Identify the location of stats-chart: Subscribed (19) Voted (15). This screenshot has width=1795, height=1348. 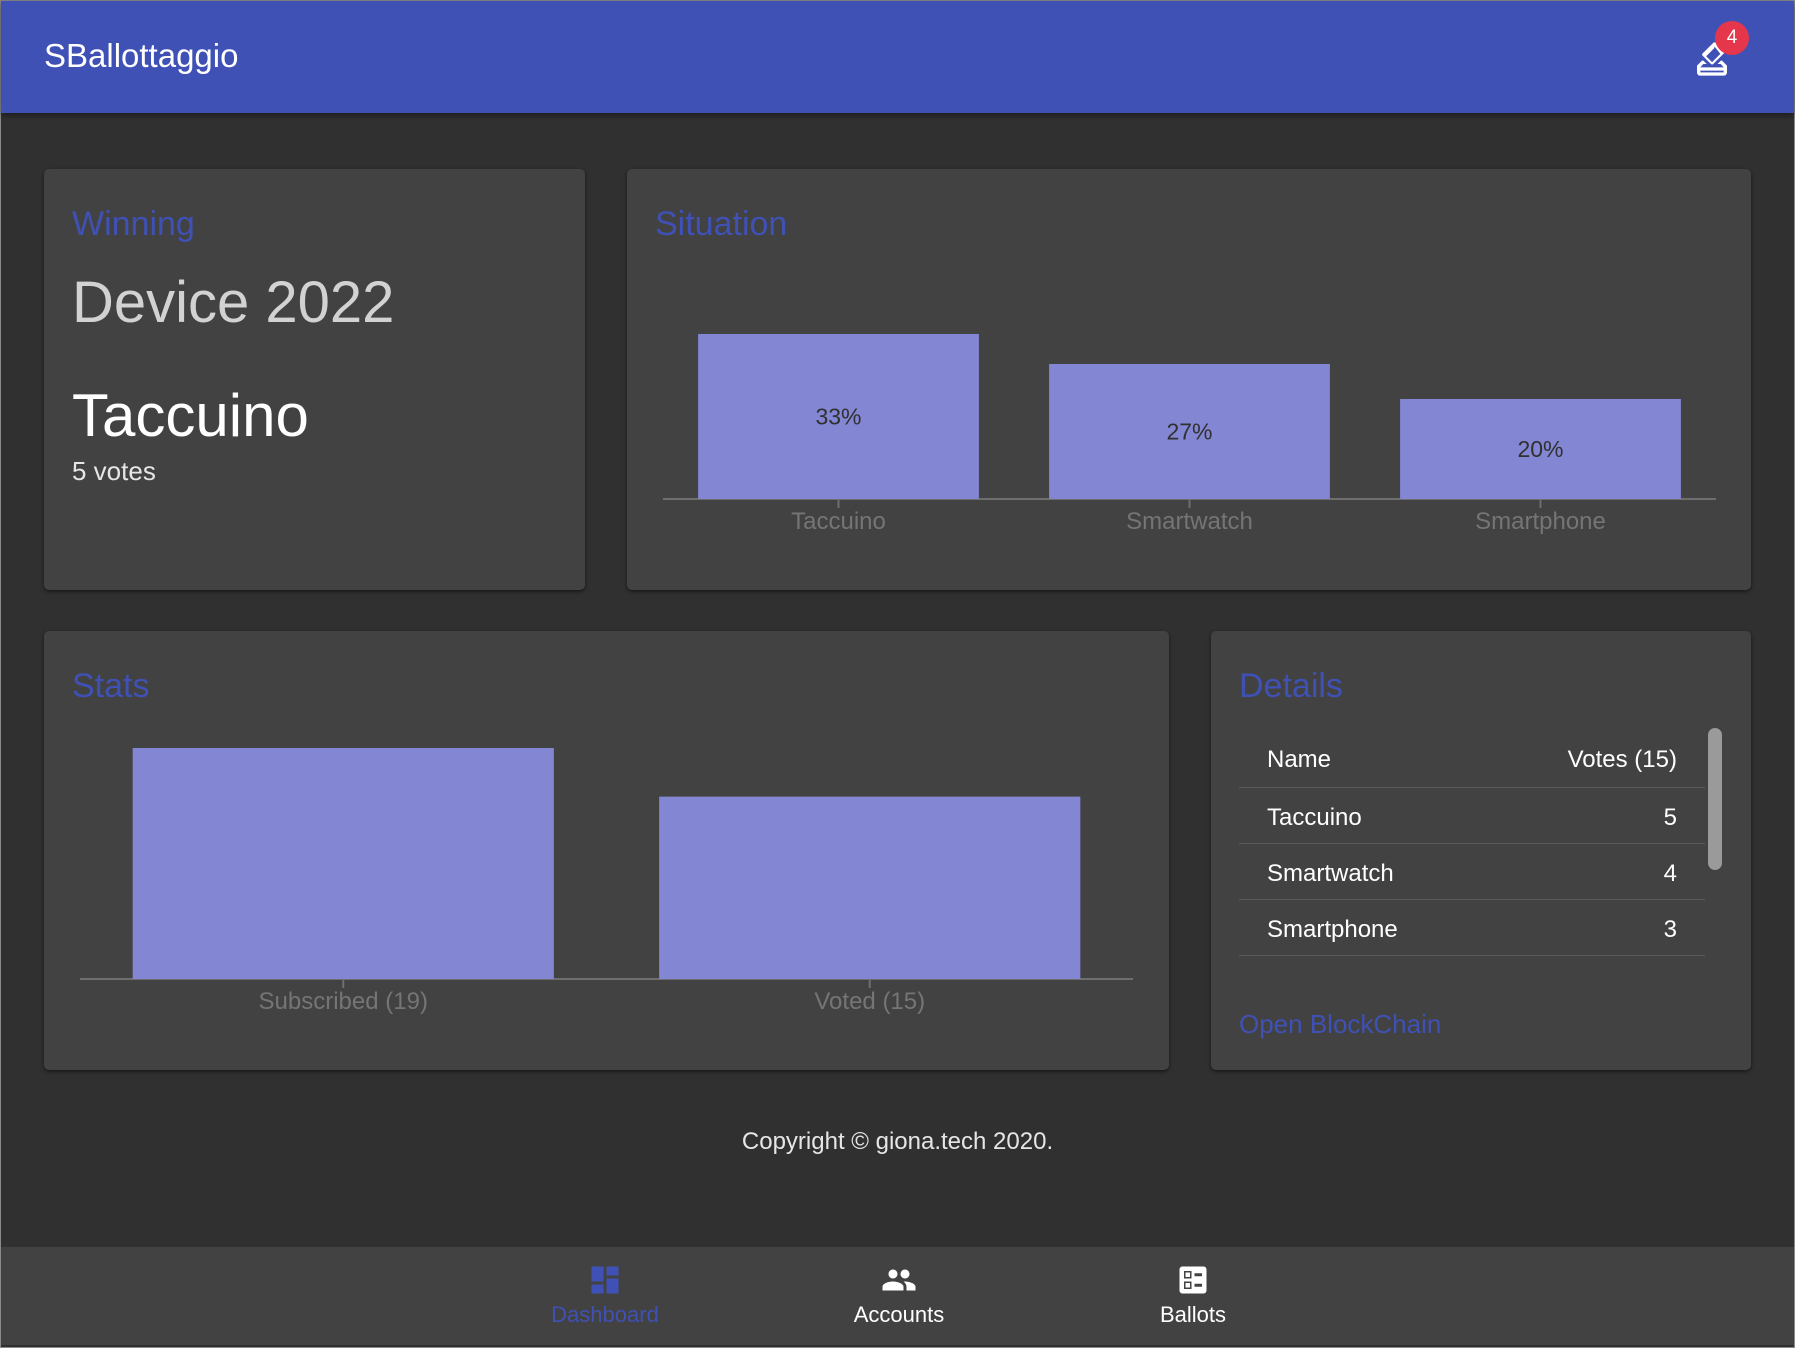
(606, 881).